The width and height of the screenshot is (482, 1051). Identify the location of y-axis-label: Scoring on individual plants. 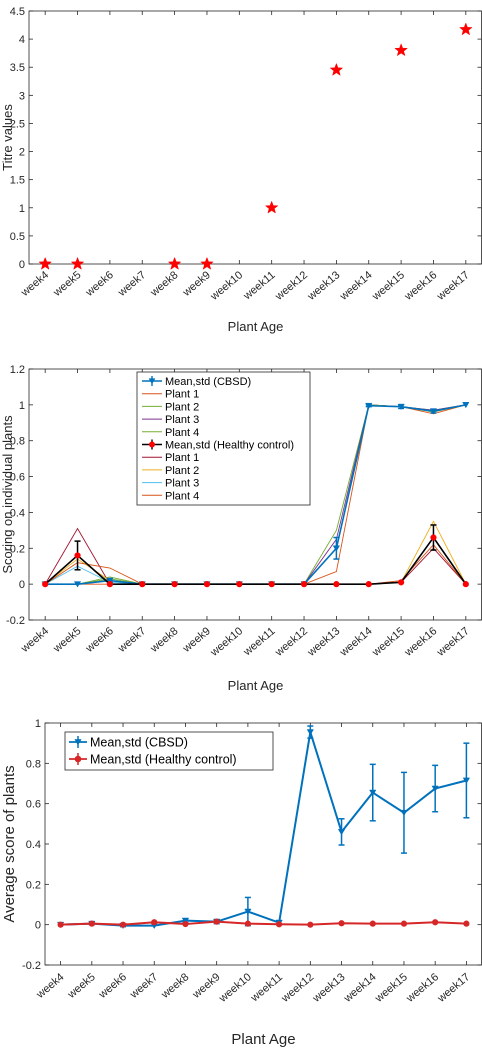
(7, 494).